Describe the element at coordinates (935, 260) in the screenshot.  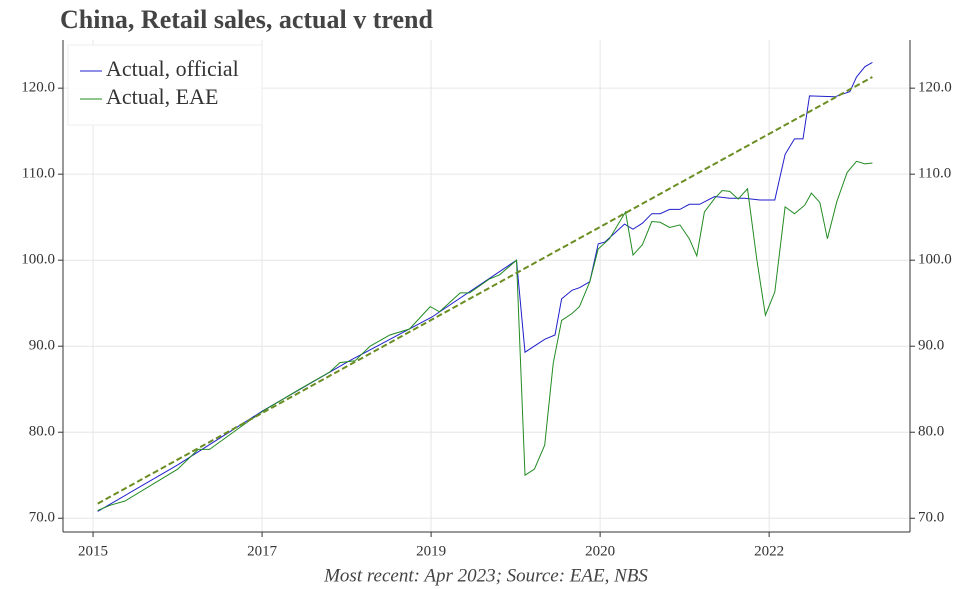
I see `y2-tick-label: 100.0` at that location.